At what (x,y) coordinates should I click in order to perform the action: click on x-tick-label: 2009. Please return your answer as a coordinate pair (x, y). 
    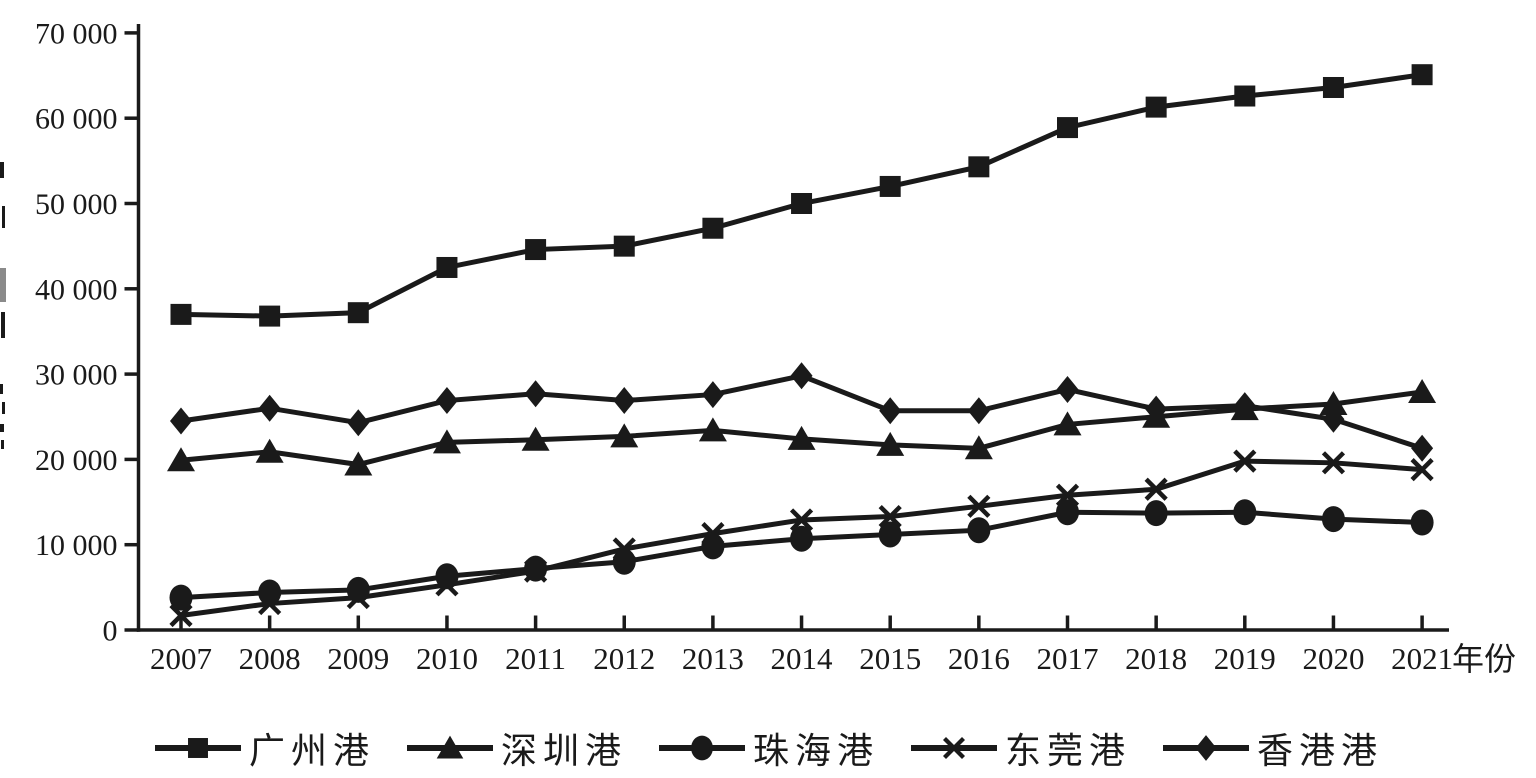
    Looking at the image, I should click on (358, 658).